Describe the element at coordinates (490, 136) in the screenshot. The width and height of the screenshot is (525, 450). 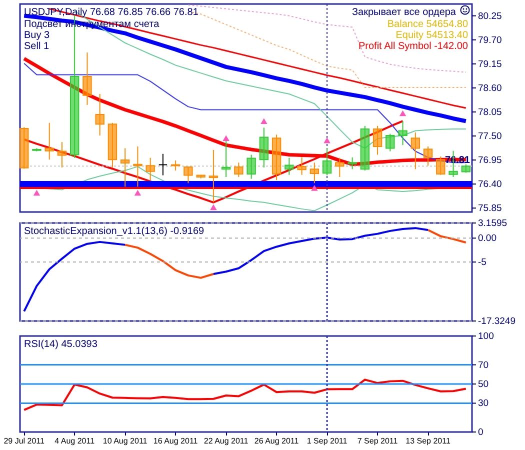
I see `y-tick-label: 77.50` at that location.